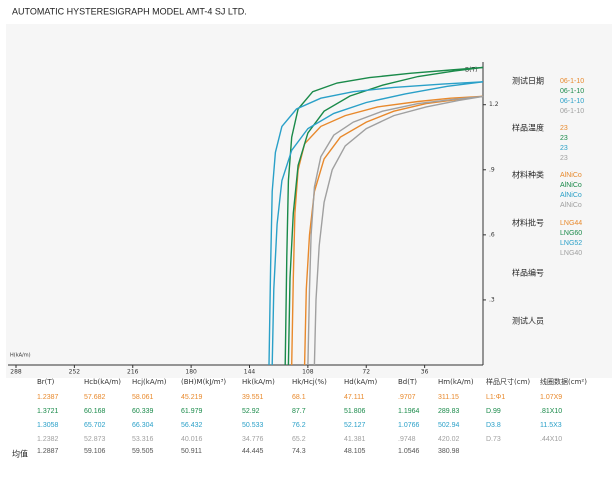 The height and width of the screenshot is (483, 612). I want to click on panel-label: 材料种类, so click(528, 175).